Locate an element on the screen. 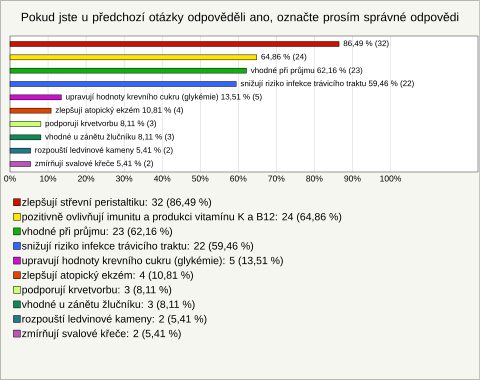 This screenshot has width=480, height=380. data-label: zmírňují svalové křeče 5,41 % (2) is located at coordinates (94, 164).